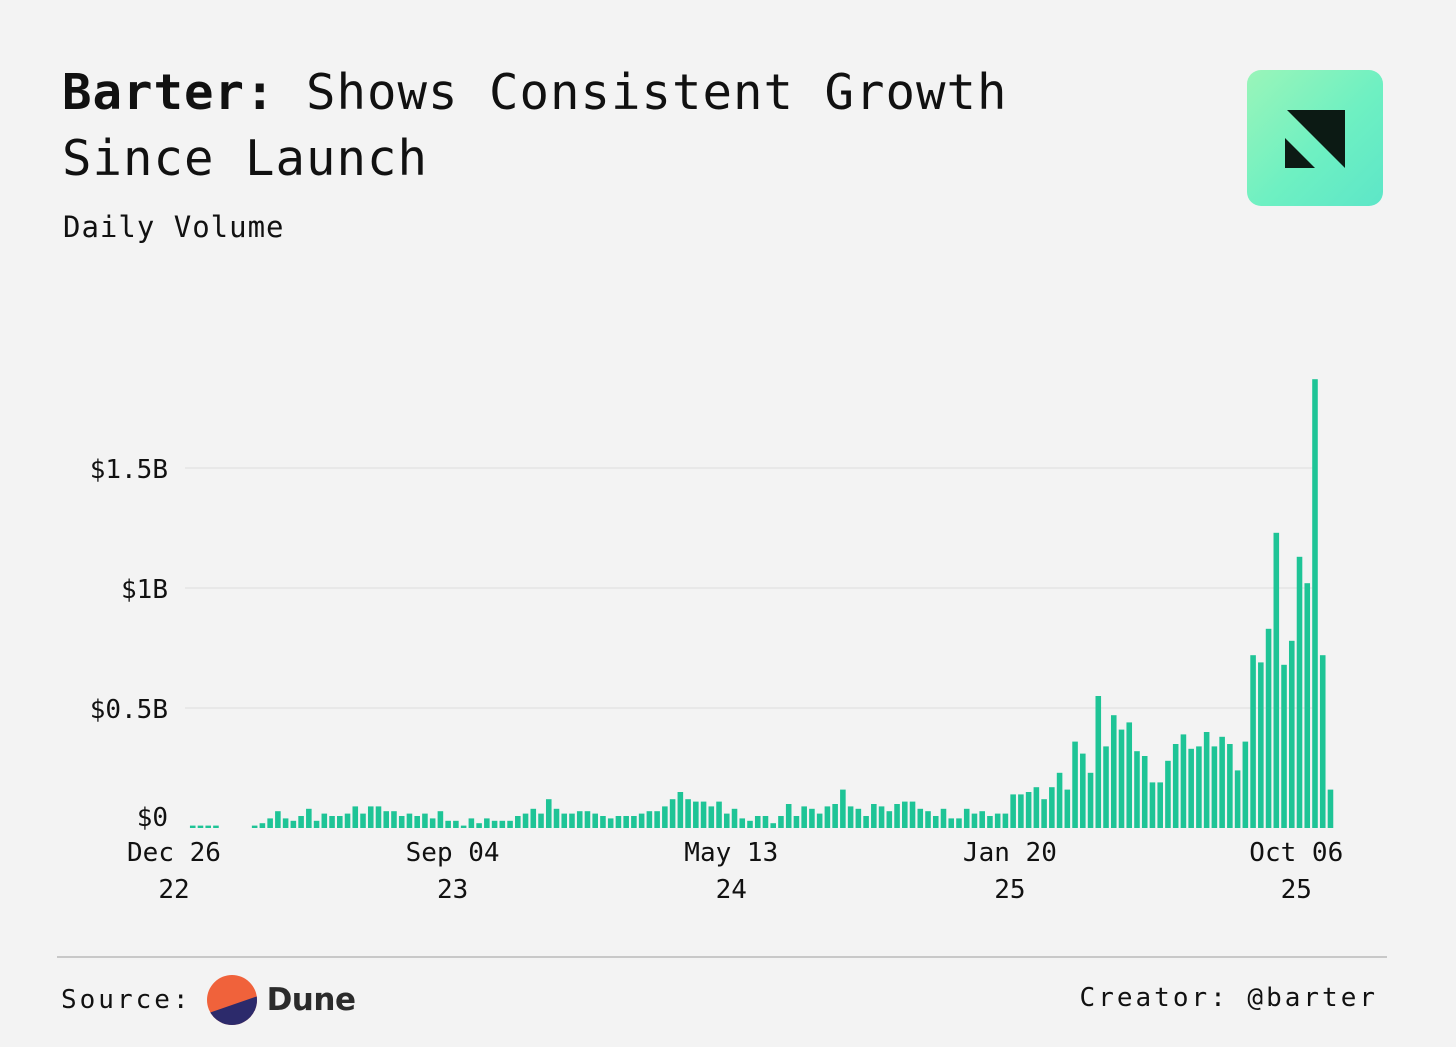 The width and height of the screenshot is (1456, 1047). I want to click on barter-logo-icon, so click(1315, 138).